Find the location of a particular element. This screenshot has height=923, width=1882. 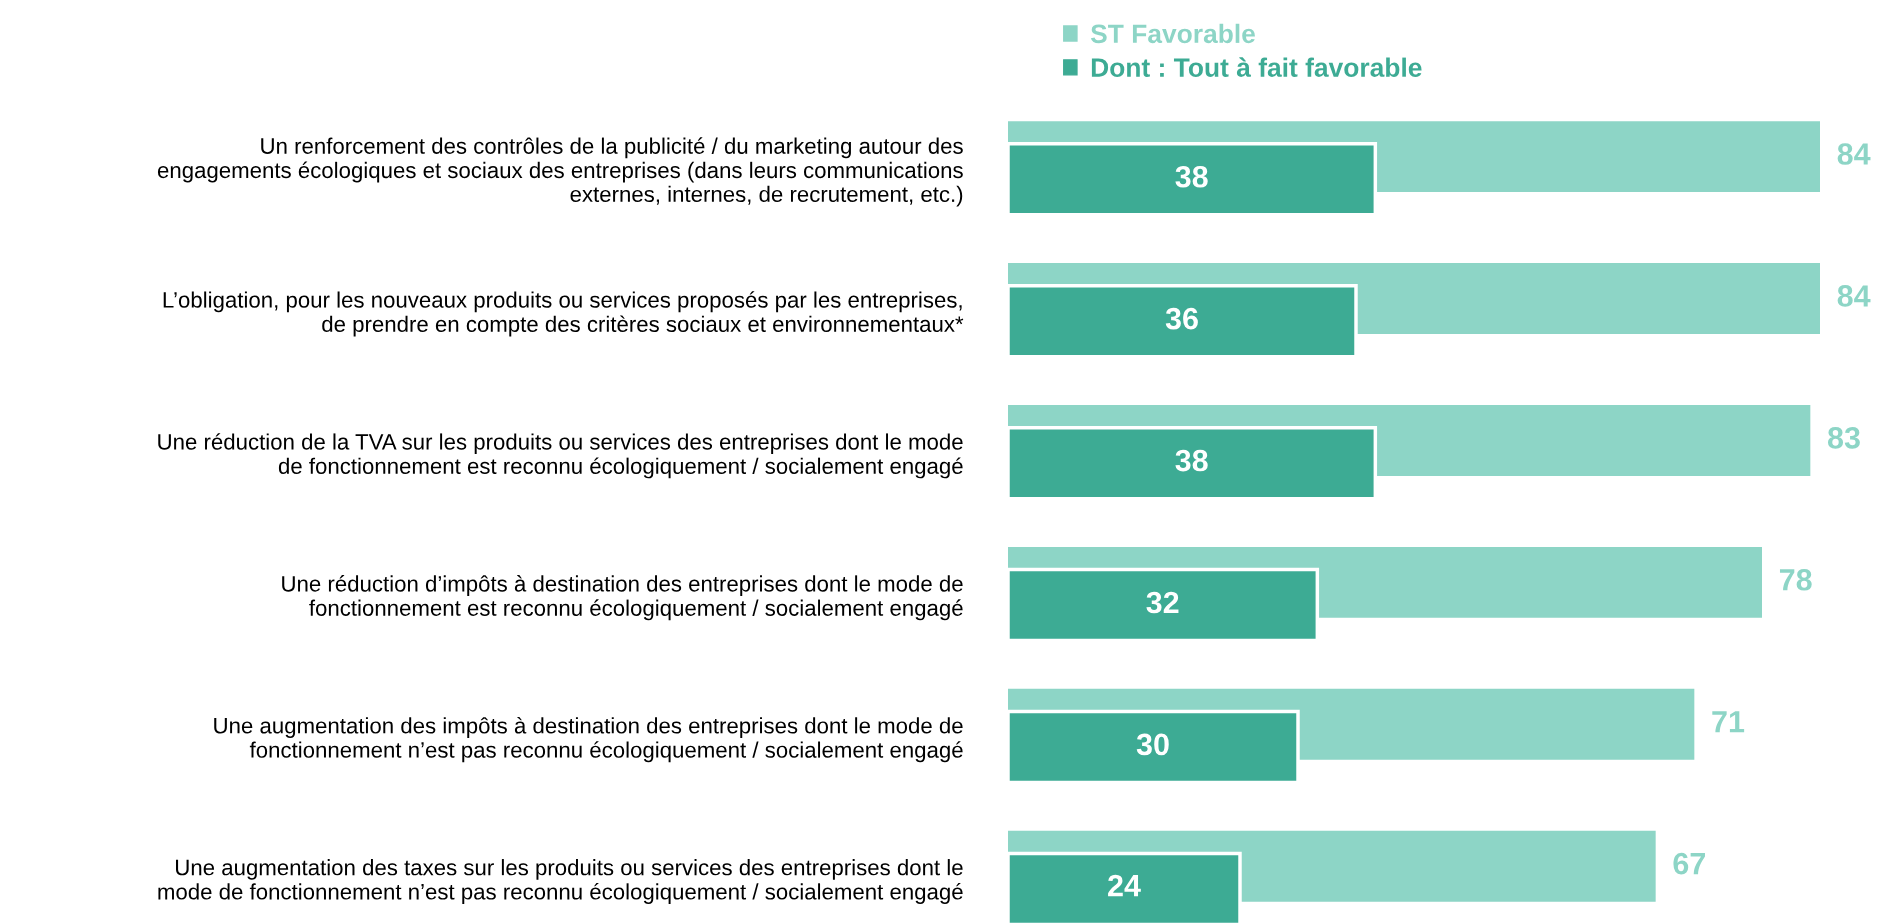

data-label: 71 is located at coordinates (1728, 722).